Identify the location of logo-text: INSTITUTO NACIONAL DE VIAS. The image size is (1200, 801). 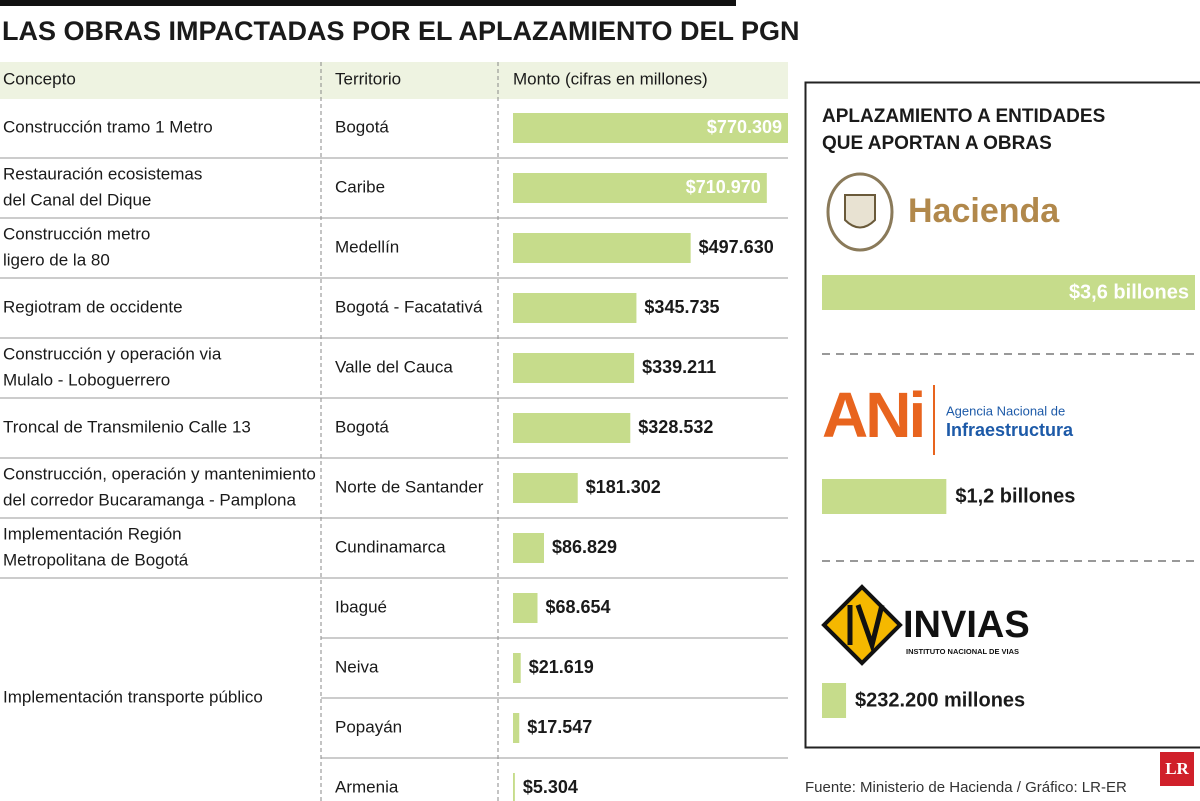
(962, 651).